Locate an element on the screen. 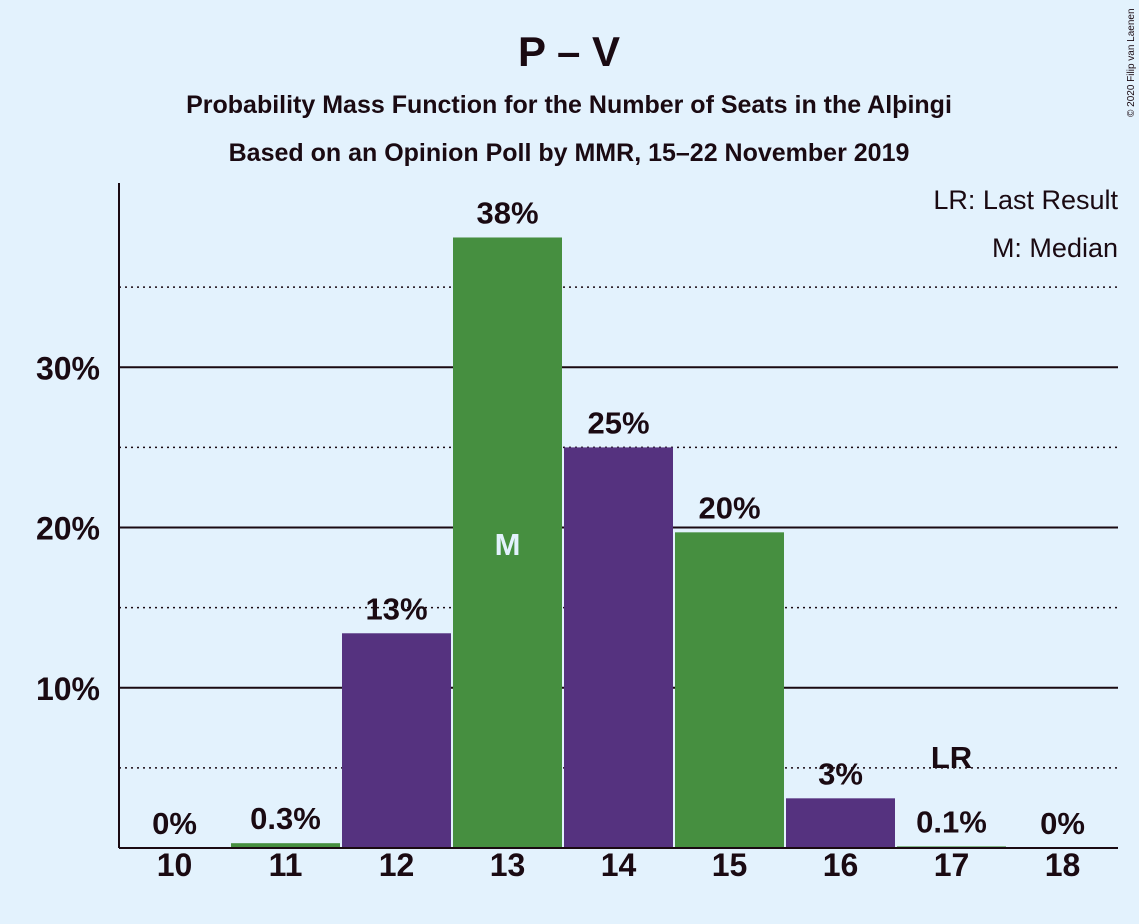  value-label: 20% is located at coordinates (729, 507).